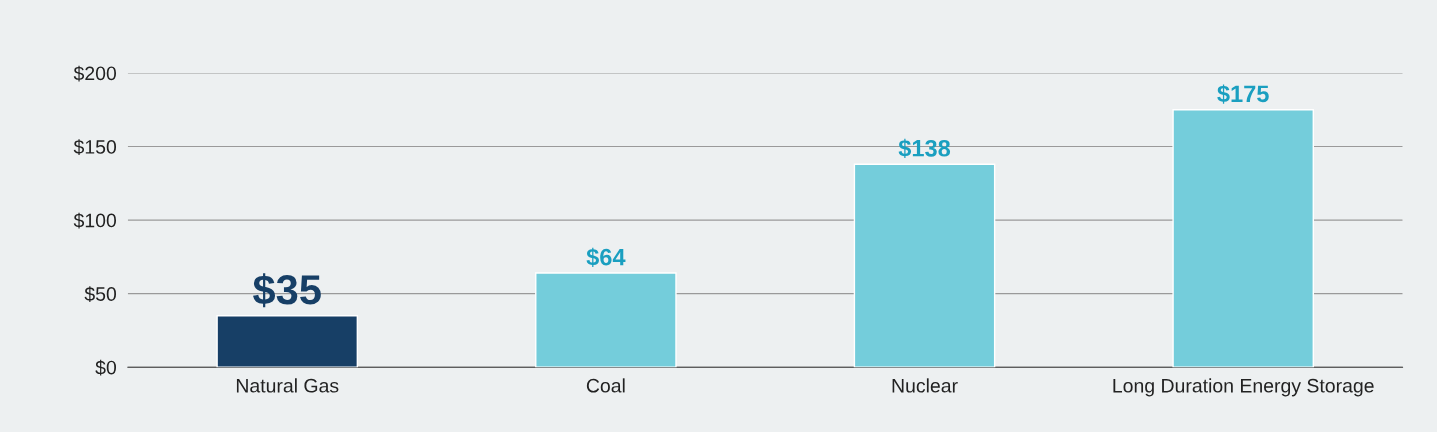 Image resolution: width=1437 pixels, height=432 pixels. What do you see at coordinates (95, 73) in the screenshot?
I see `y-tick-label: $200` at bounding box center [95, 73].